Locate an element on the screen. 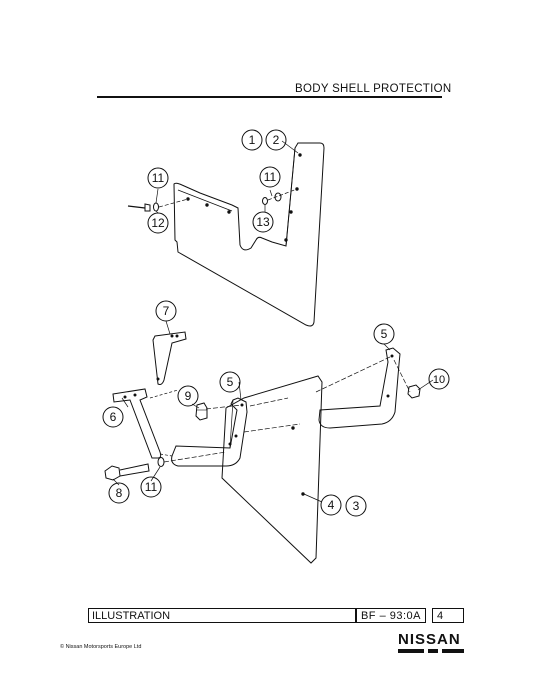 This screenshot has width=540, height=700. nissan-logo: NISSAN is located at coordinates (431, 642).